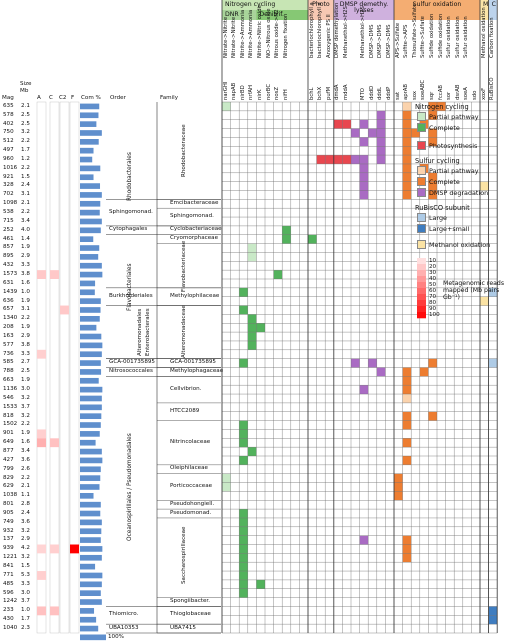 This screenshot has height=644, width=520. I want to click on reads-scale-tick: 60, so click(433, 291).